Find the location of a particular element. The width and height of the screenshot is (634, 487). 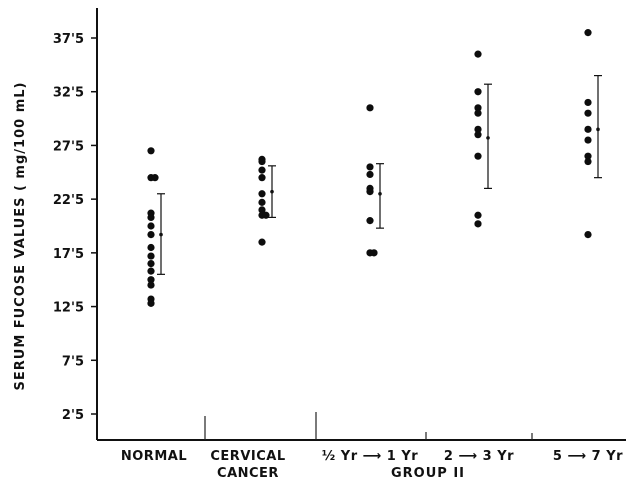

y-tick-label: 27'5 is located at coordinates (68, 146).